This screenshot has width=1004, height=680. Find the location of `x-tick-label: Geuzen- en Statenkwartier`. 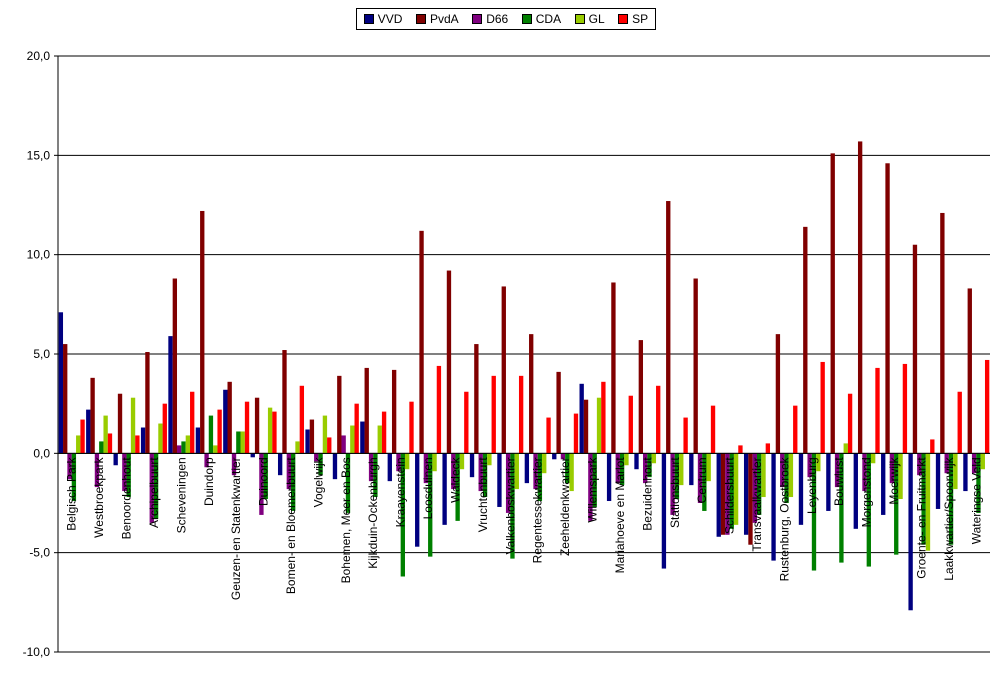

x-tick-label: Geuzen- en Statenkwartier is located at coordinates (236, 528).